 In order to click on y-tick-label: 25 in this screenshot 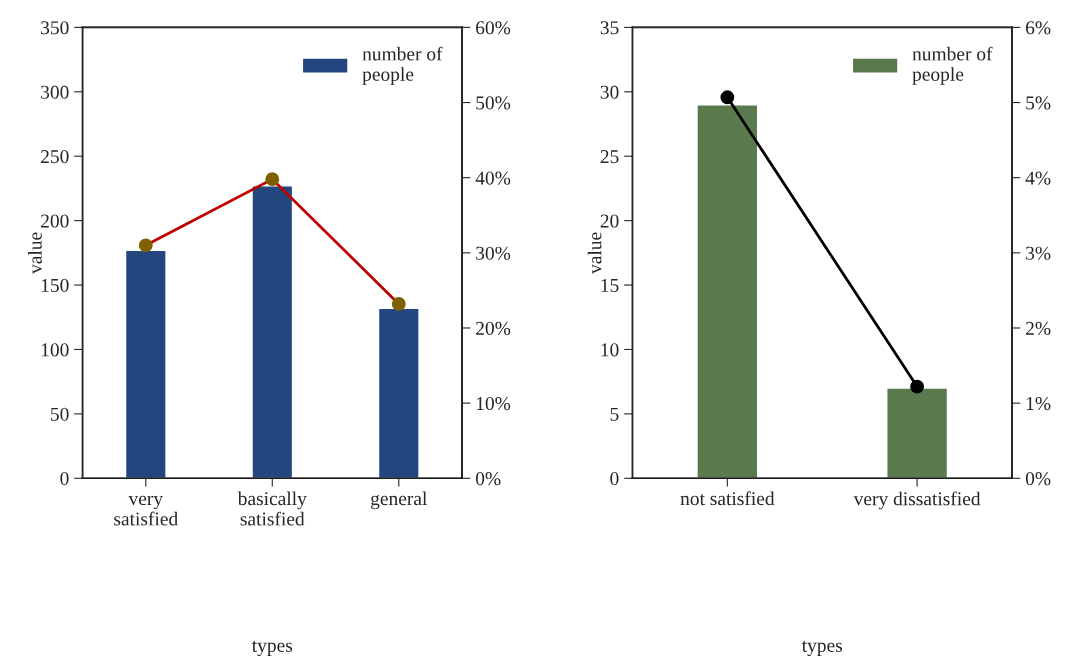, I will do `click(609, 157)`.